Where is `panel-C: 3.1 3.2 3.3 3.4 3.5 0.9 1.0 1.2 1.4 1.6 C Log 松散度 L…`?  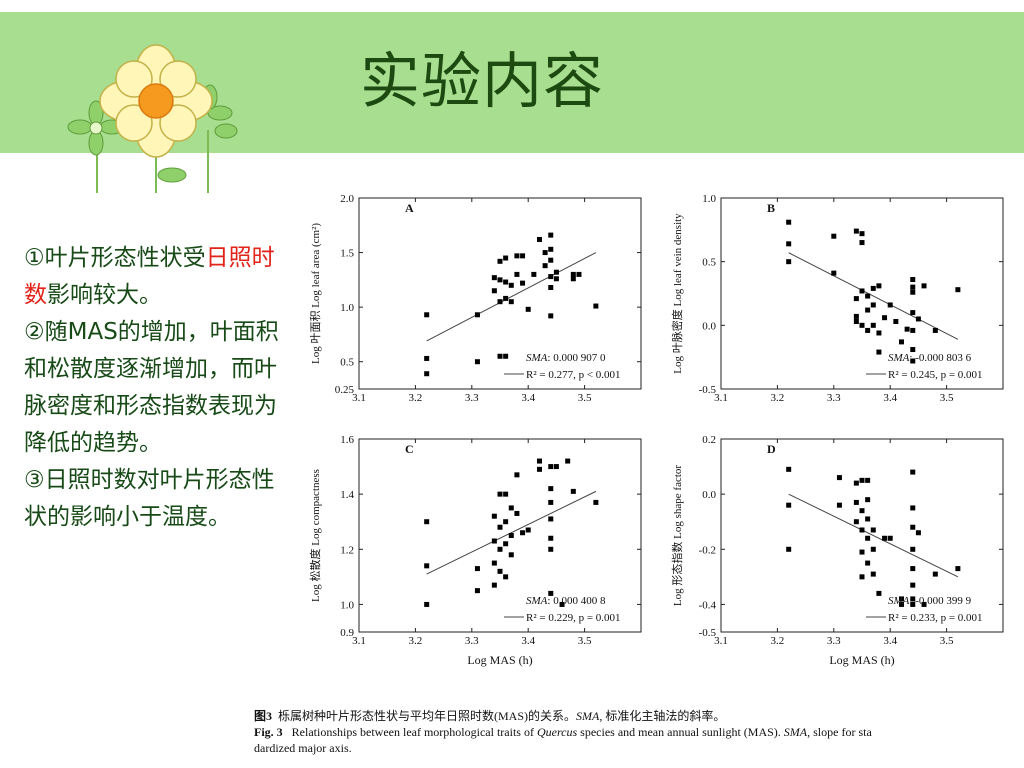 panel-C: 3.1 3.2 3.3 3.4 3.5 0.9 1.0 1.2 1.4 1.6 C Log 松散度 L… is located at coordinates (475, 550).